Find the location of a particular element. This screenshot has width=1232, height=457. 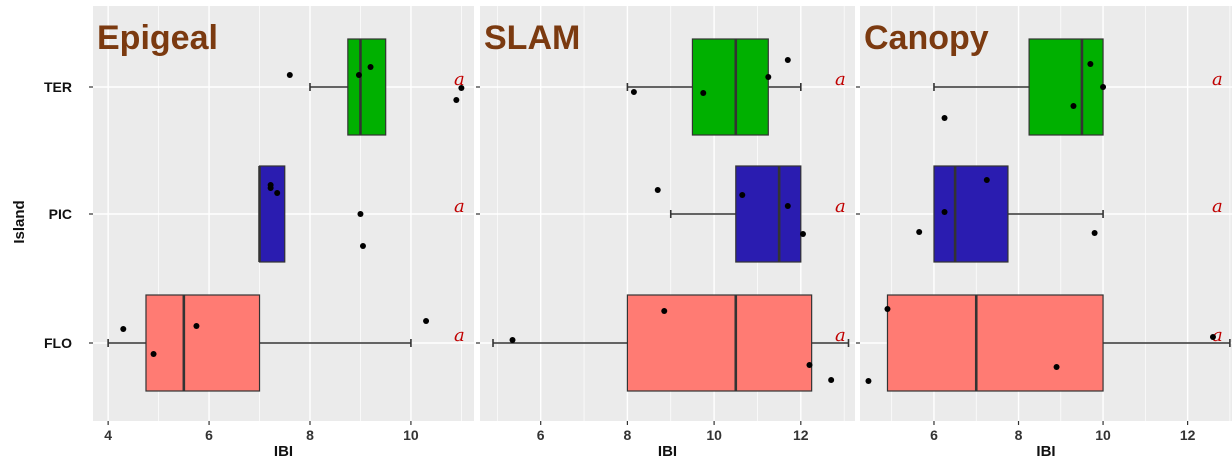

y-axis-label: Island is located at coordinates (19, 221).